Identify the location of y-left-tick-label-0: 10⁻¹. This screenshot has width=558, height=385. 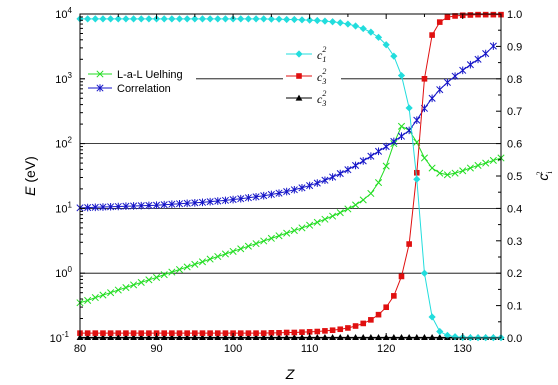
(60, 337).